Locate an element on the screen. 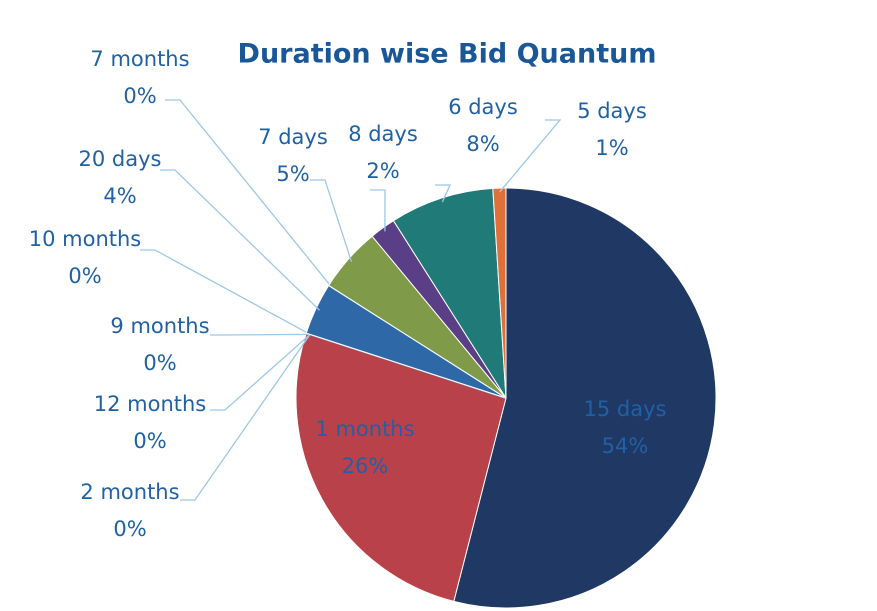 The height and width of the screenshot is (611, 877). slice-label: 6 days is located at coordinates (483, 107).